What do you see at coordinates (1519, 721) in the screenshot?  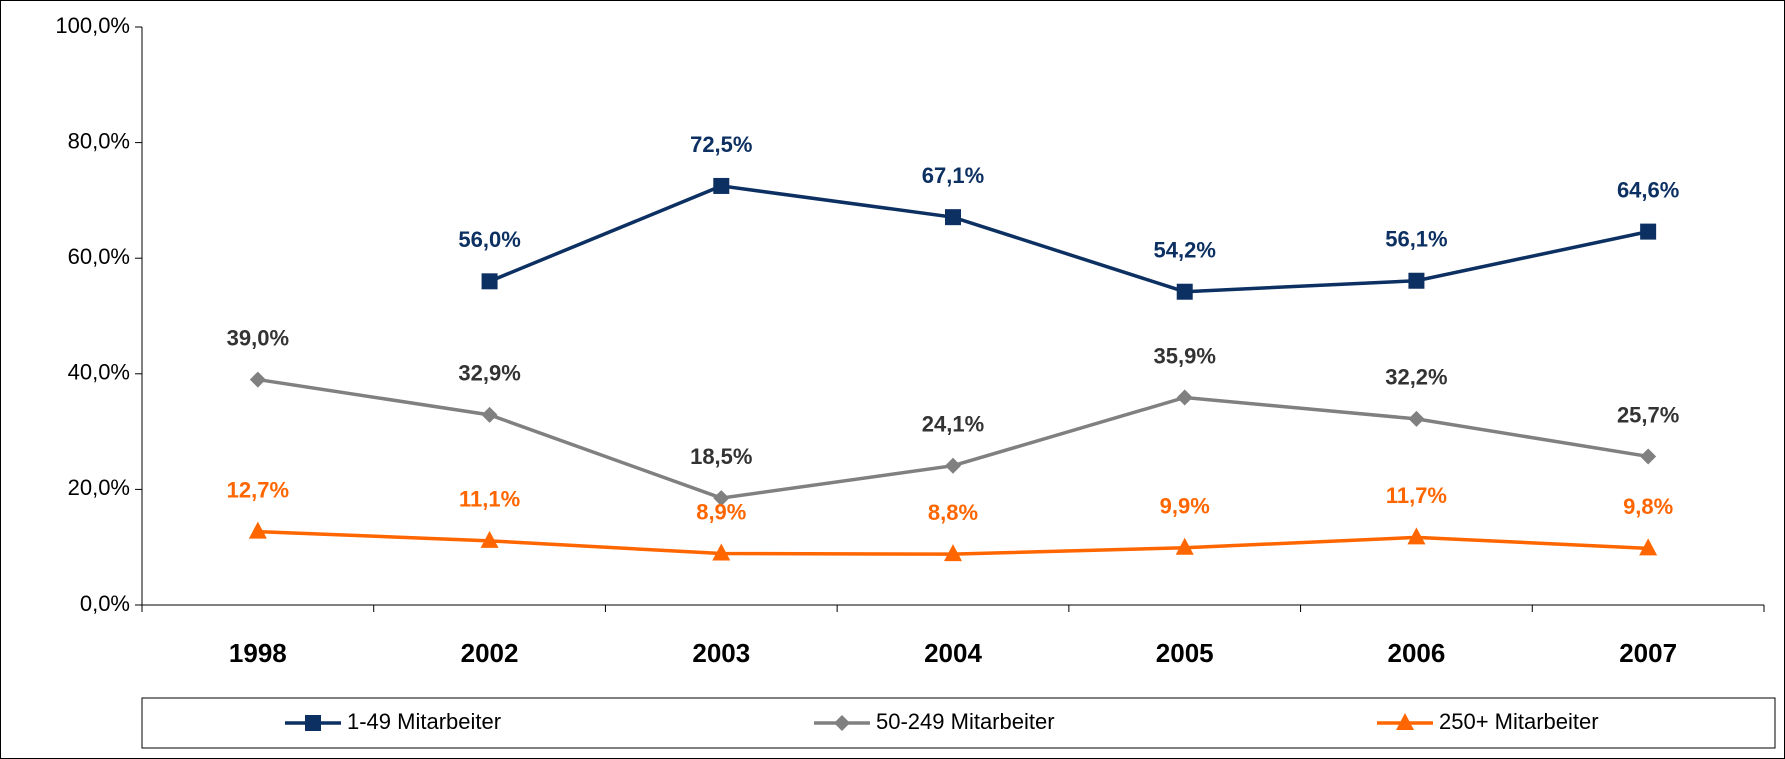 I see `legend-label: 250+ Mitarbeiter` at bounding box center [1519, 721].